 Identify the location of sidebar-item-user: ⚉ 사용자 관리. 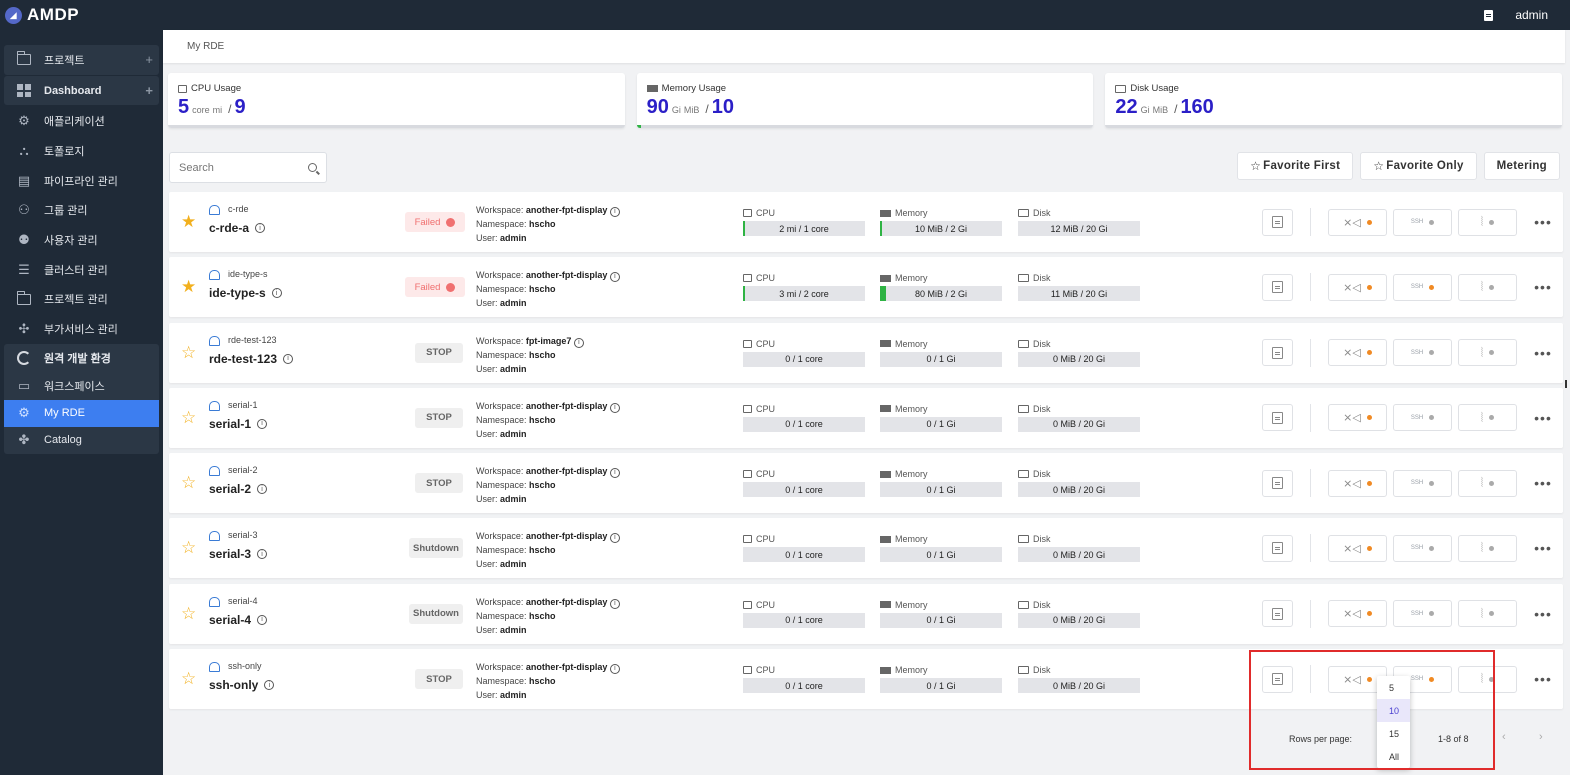
(81, 240).